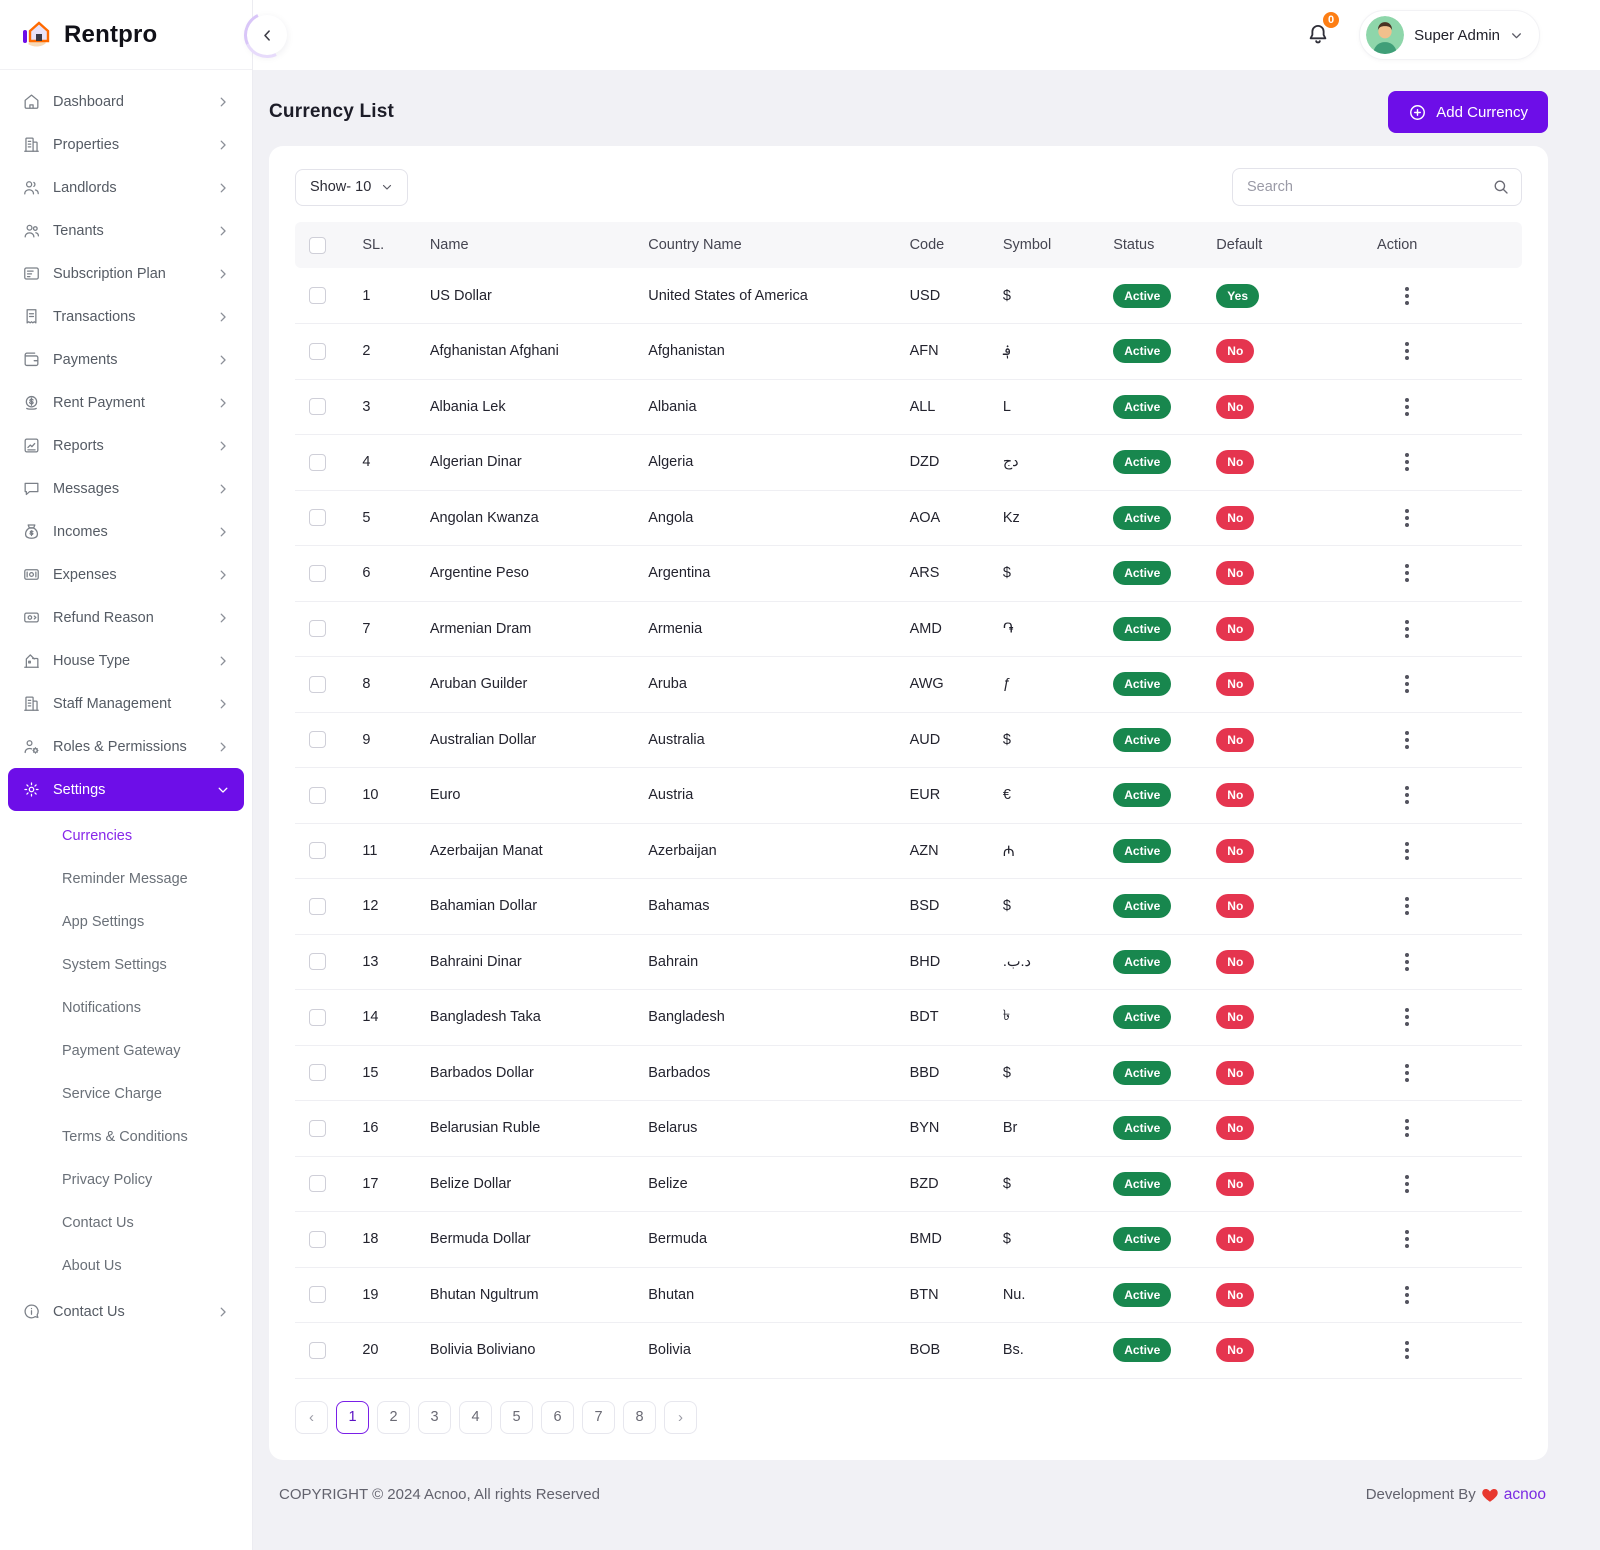 This screenshot has width=1600, height=1550. What do you see at coordinates (390, 245) in the screenshot?
I see `column-header-sl: SL.` at bounding box center [390, 245].